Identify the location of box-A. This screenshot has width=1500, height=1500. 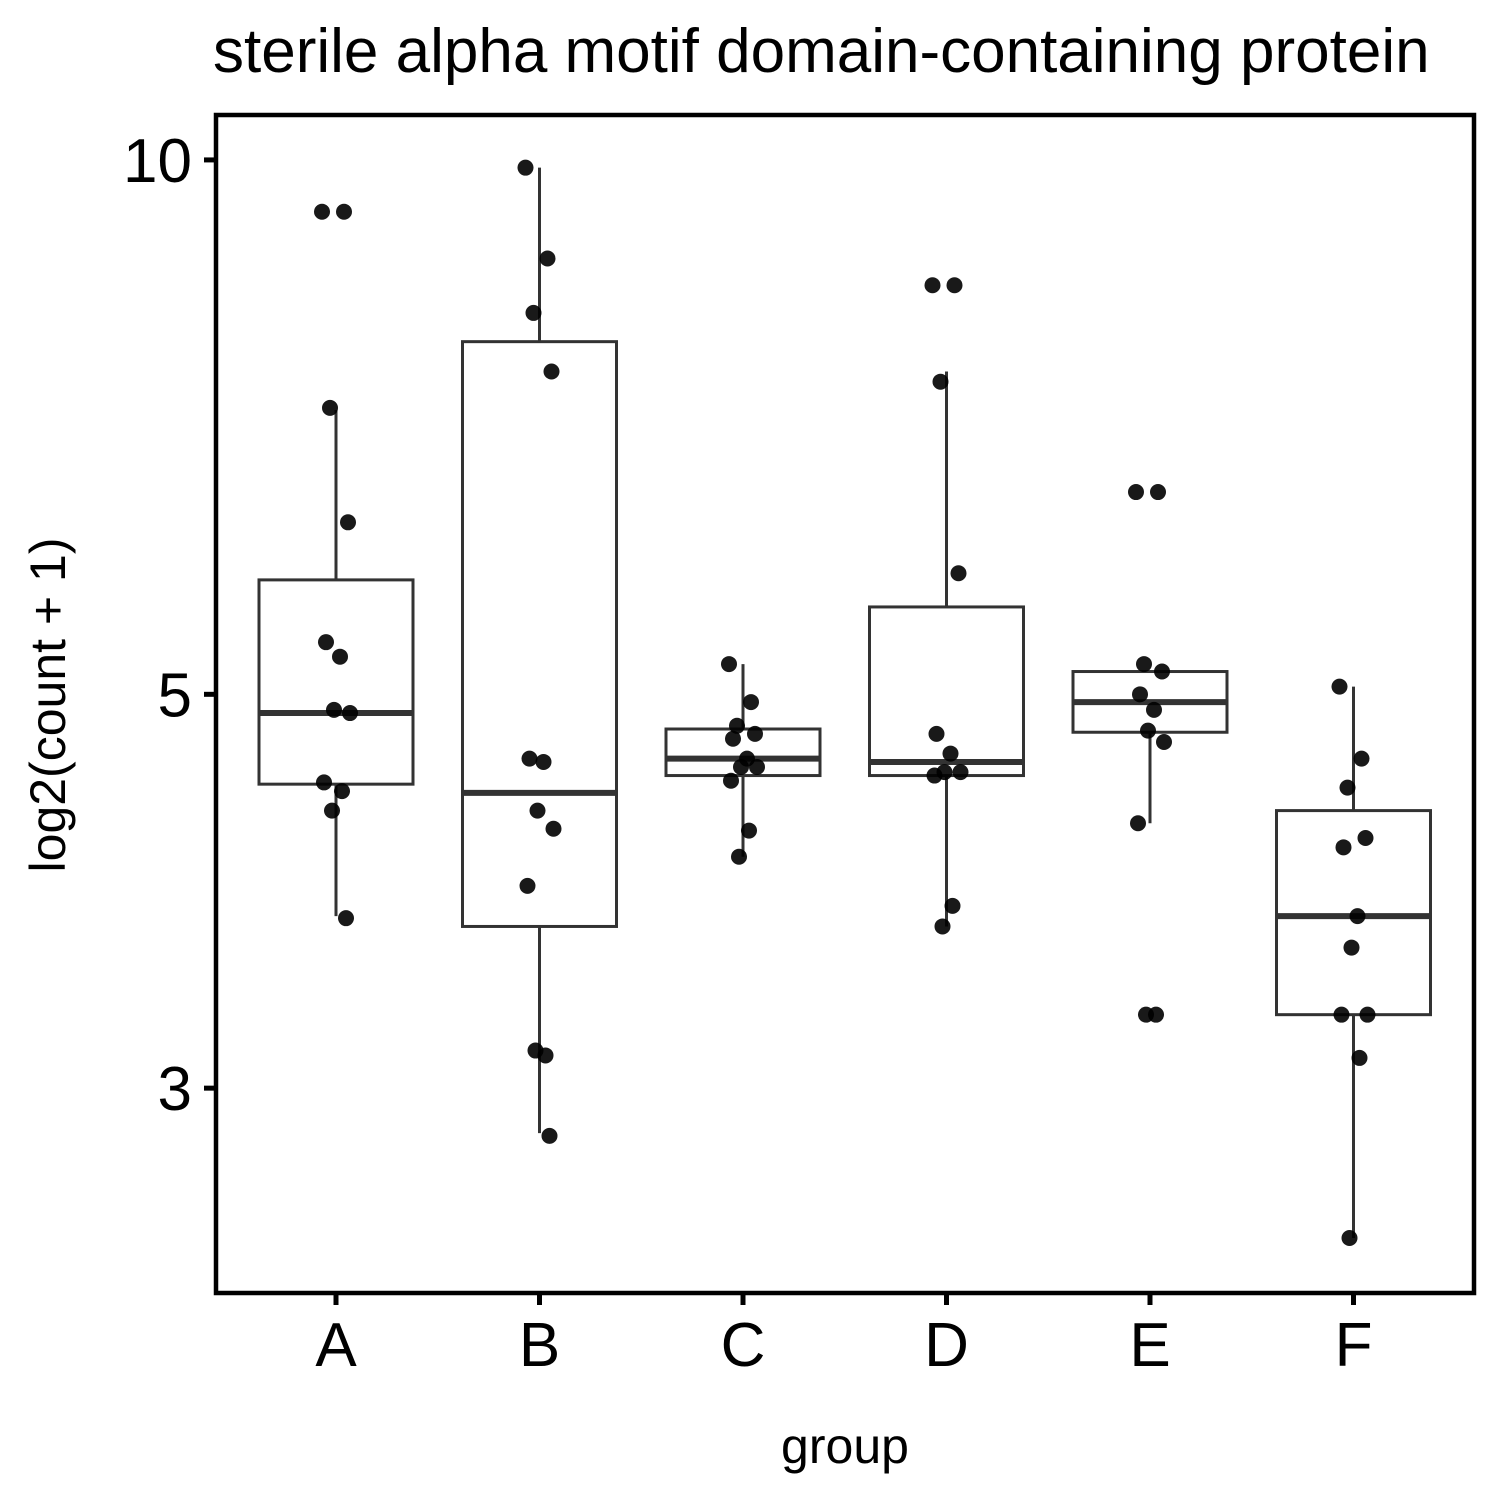
(336, 663).